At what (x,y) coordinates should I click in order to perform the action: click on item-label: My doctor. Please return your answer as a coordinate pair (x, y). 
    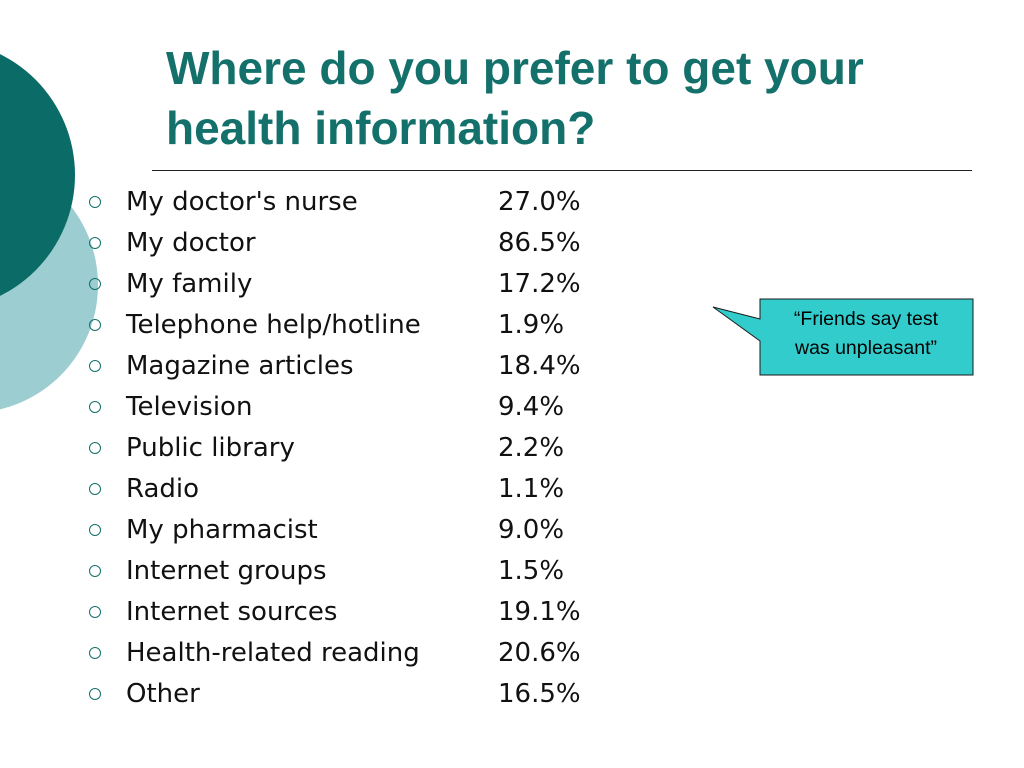
    Looking at the image, I should click on (191, 243).